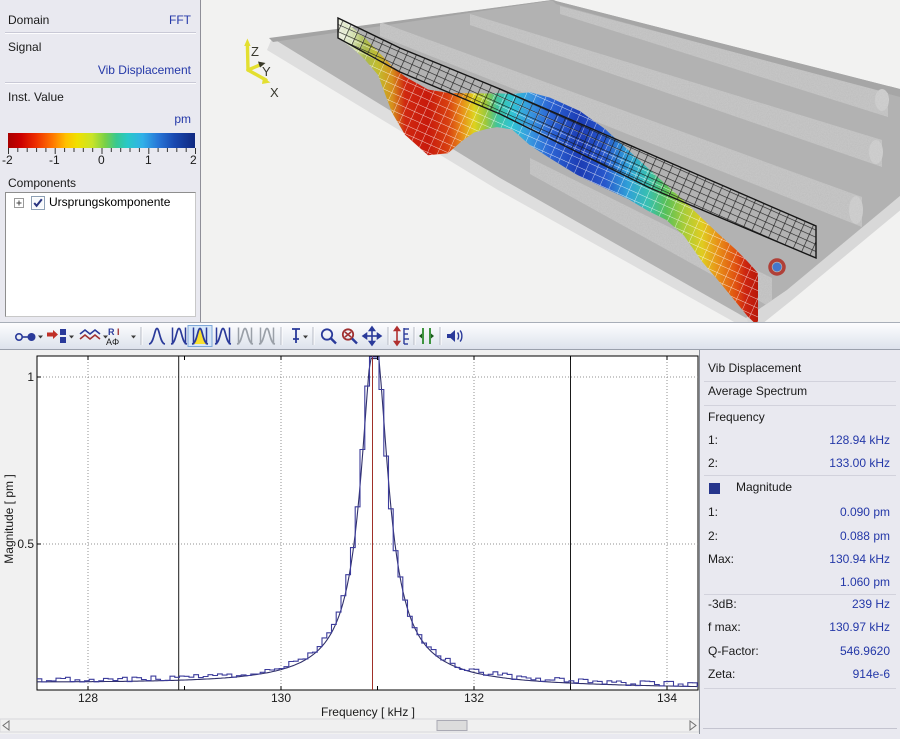 Image resolution: width=900 pixels, height=739 pixels. What do you see at coordinates (255, 51) in the screenshot?
I see `svg-text: Z` at bounding box center [255, 51].